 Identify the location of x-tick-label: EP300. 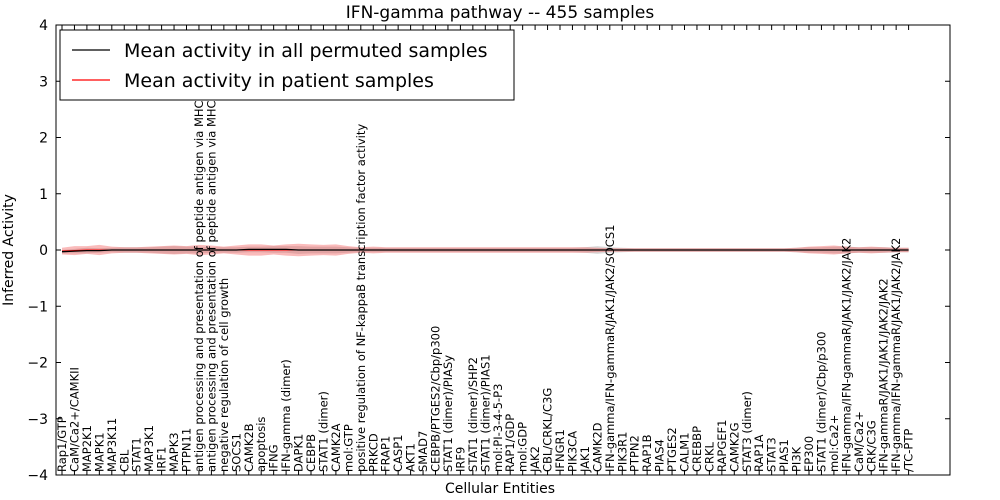
(809, 454).